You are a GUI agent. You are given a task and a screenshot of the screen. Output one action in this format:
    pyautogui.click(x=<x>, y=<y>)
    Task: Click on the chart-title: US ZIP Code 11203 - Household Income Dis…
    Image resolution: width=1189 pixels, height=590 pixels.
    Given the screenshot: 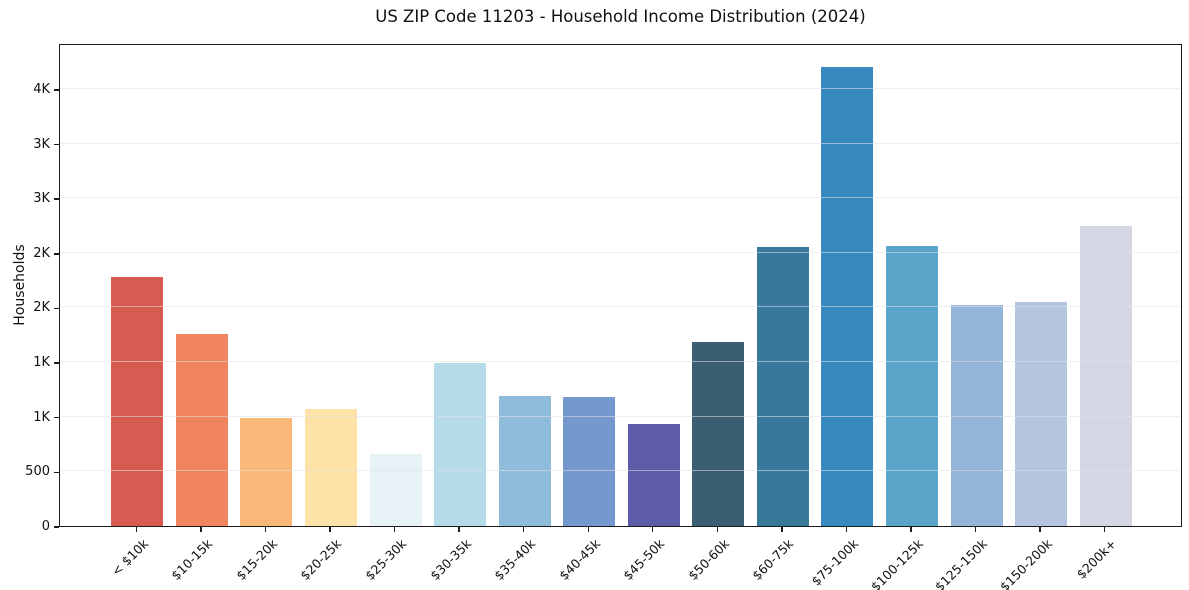 What is the action you would take?
    pyautogui.click(x=620, y=16)
    